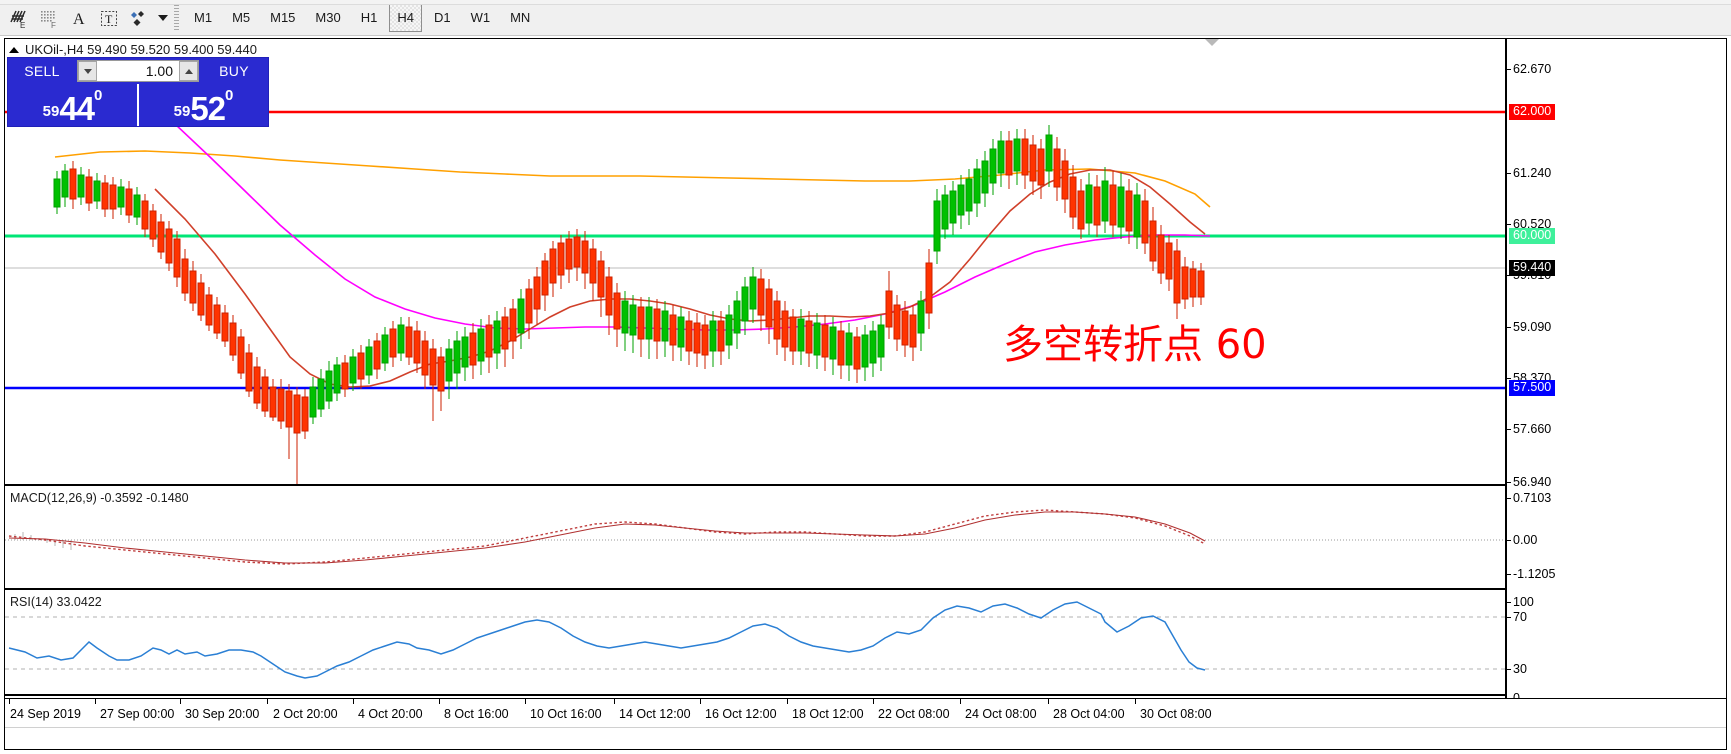  I want to click on time-tick-1: 27 Sep 00:00, so click(137, 714).